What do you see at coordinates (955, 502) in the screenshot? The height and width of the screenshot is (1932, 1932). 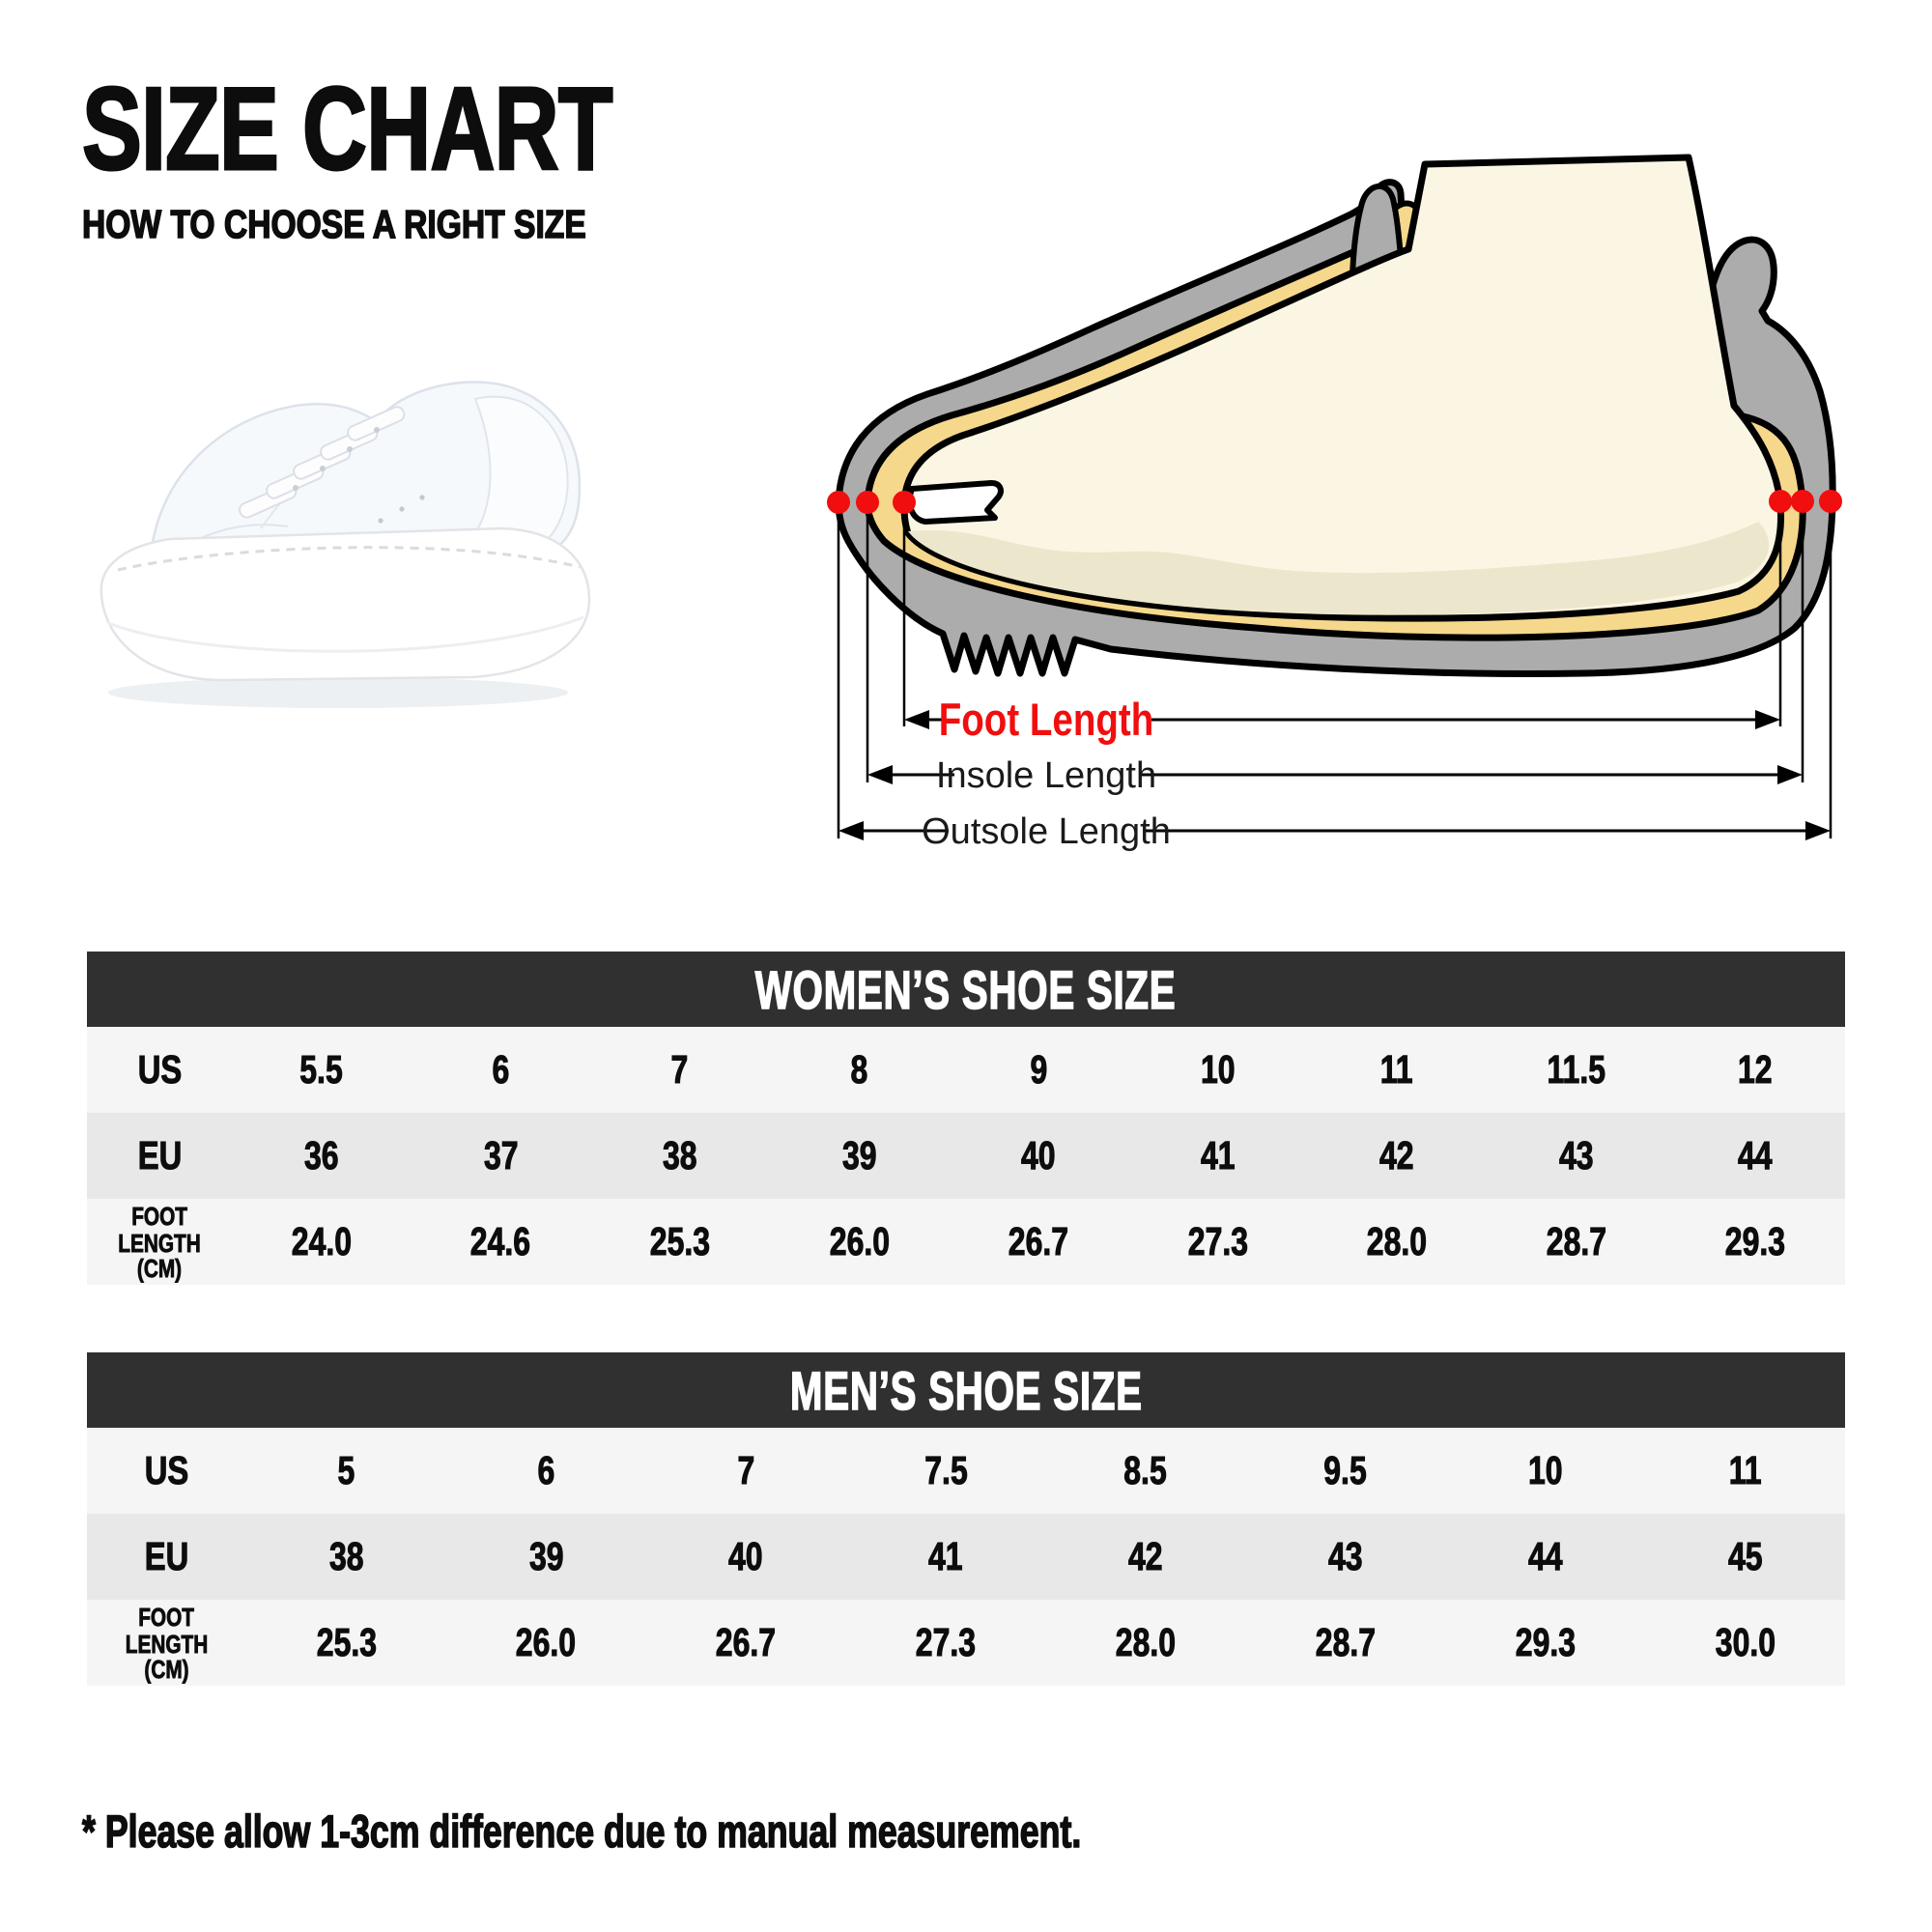 I see `toenail-shape` at bounding box center [955, 502].